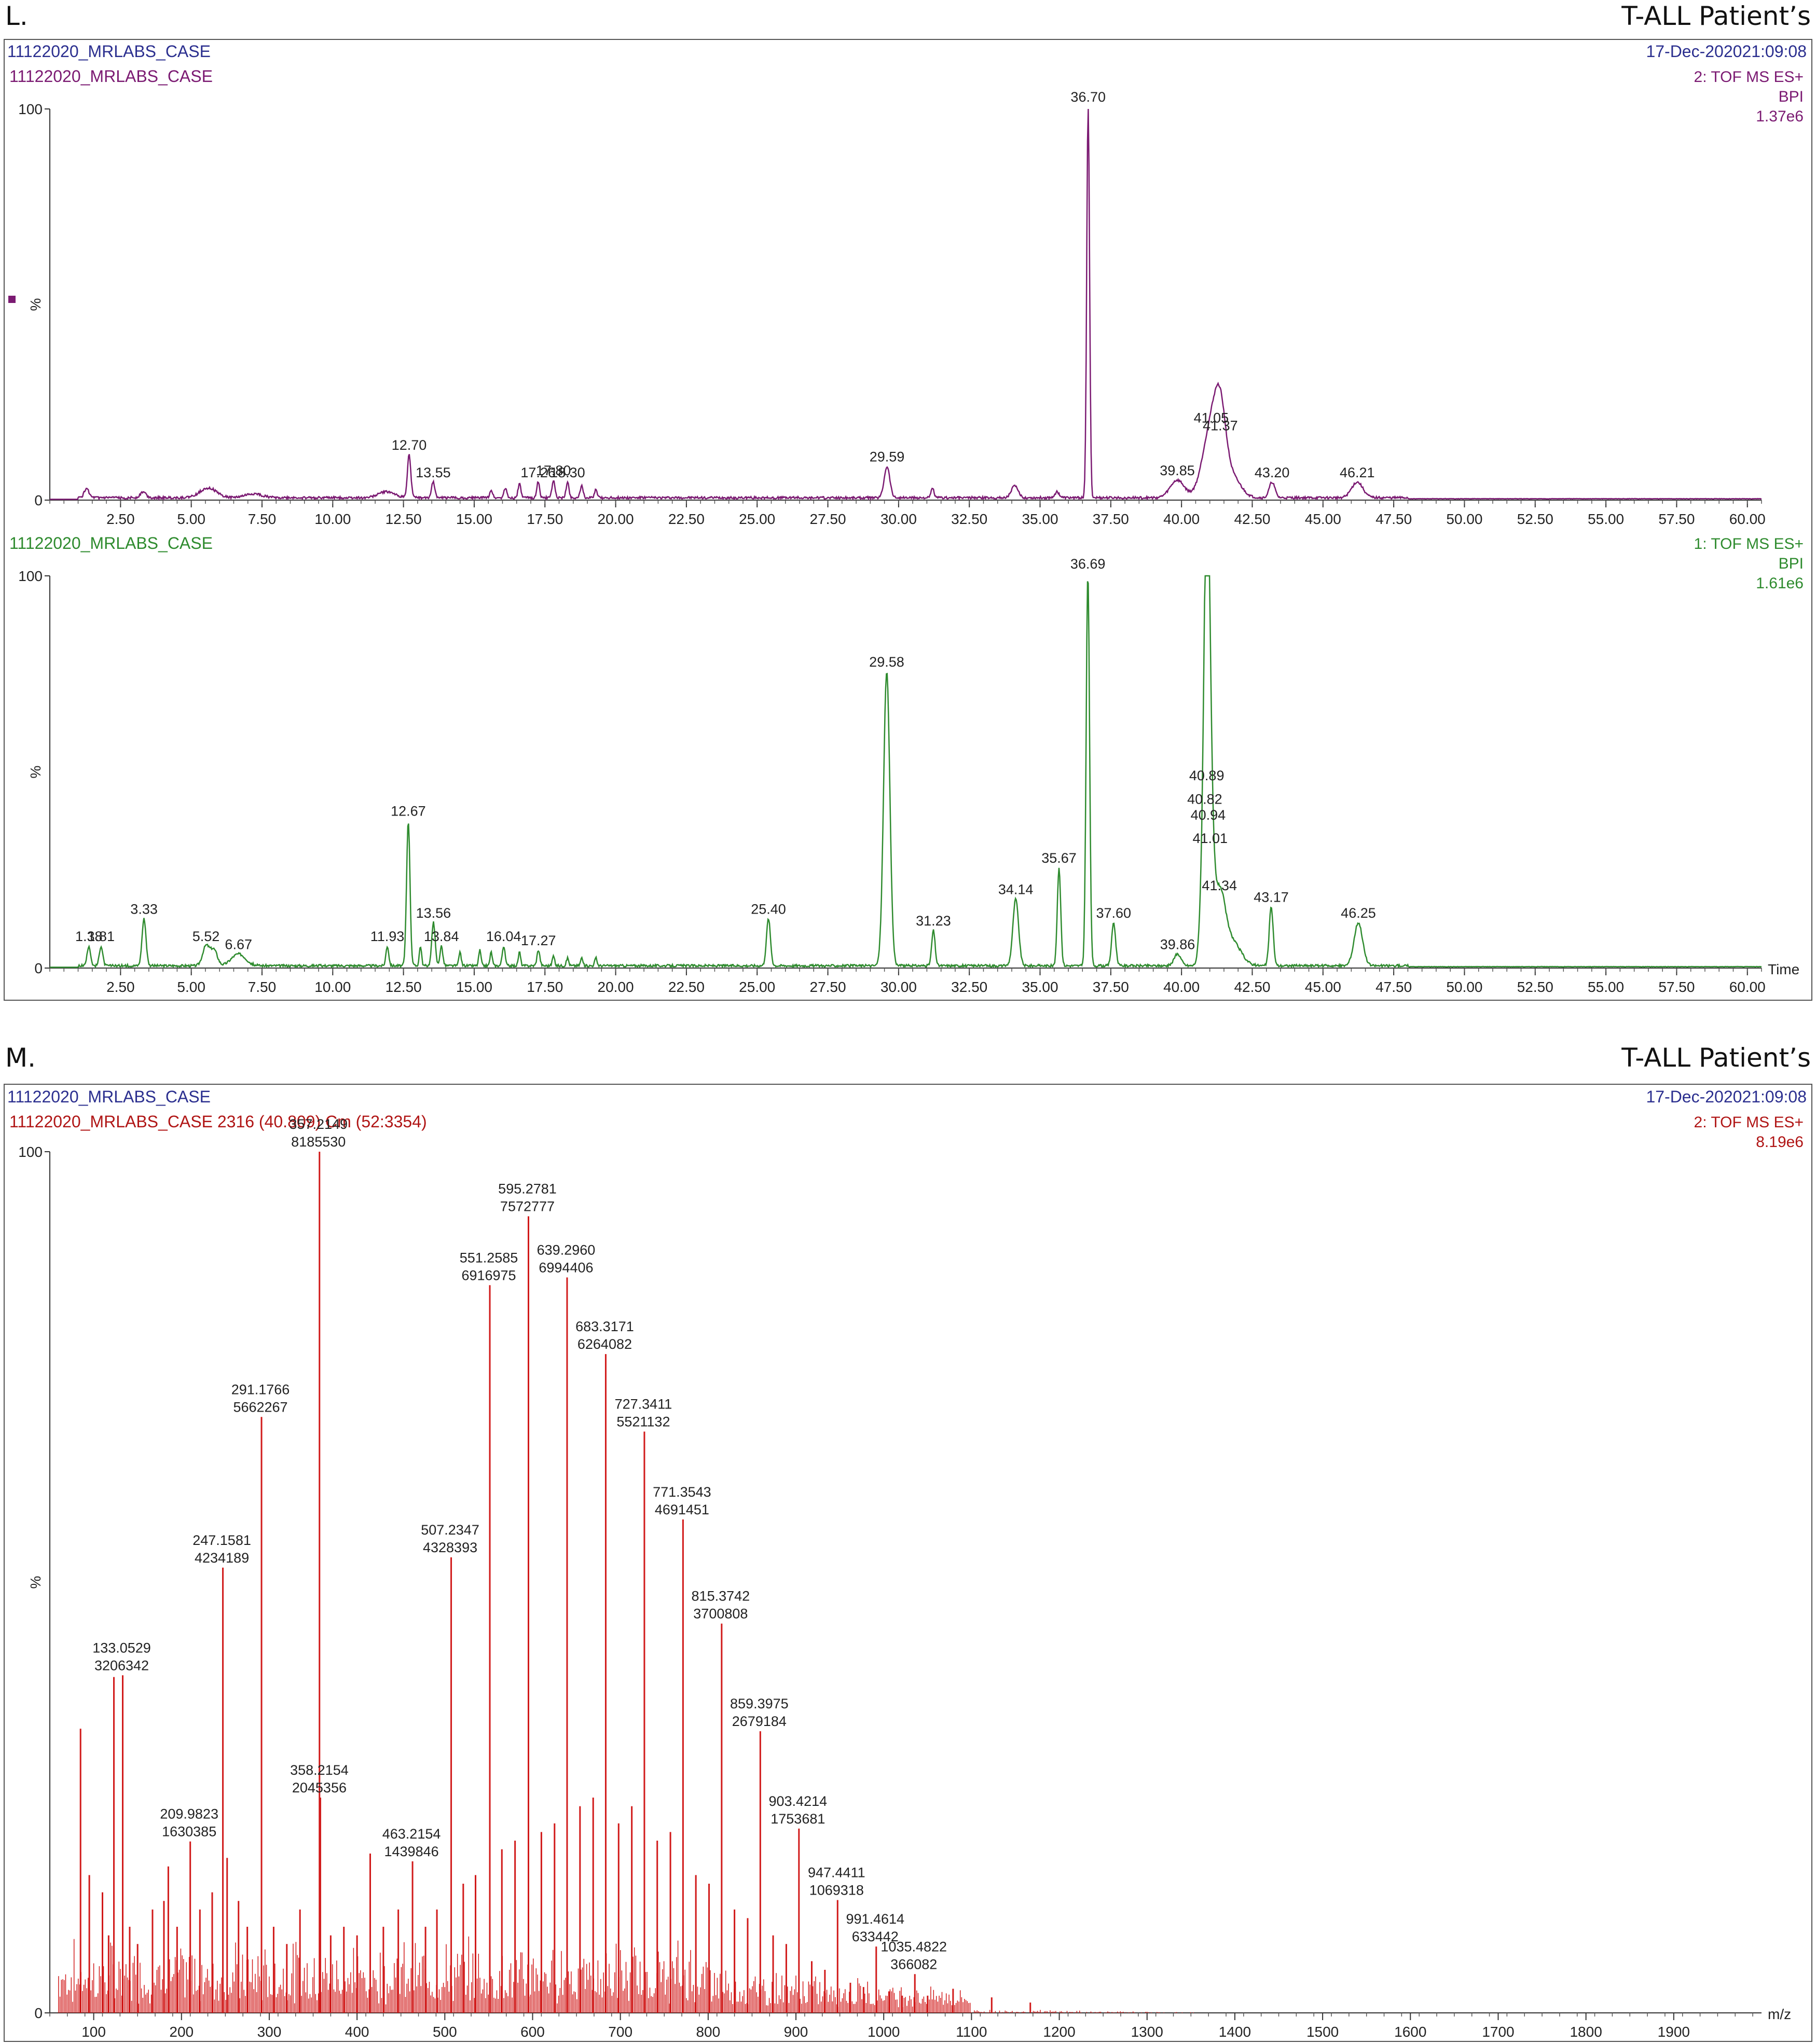  Describe the element at coordinates (1749, 1122) in the screenshot. I see `plot-info-text: 2: TOF MS ES+` at that location.